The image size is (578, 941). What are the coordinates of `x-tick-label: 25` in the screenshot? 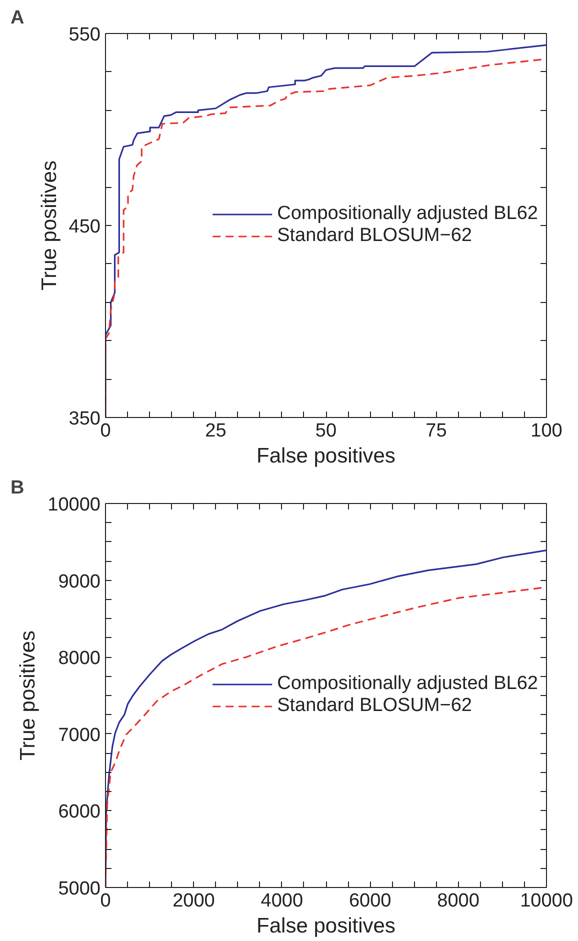 It's located at (215, 431).